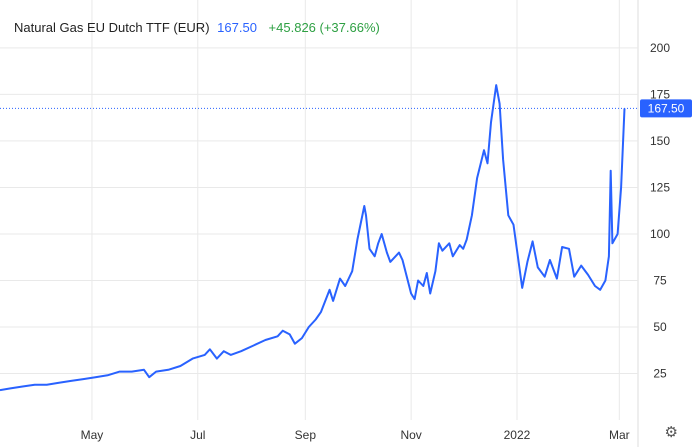  I want to click on y-tick-label: 150, so click(660, 141).